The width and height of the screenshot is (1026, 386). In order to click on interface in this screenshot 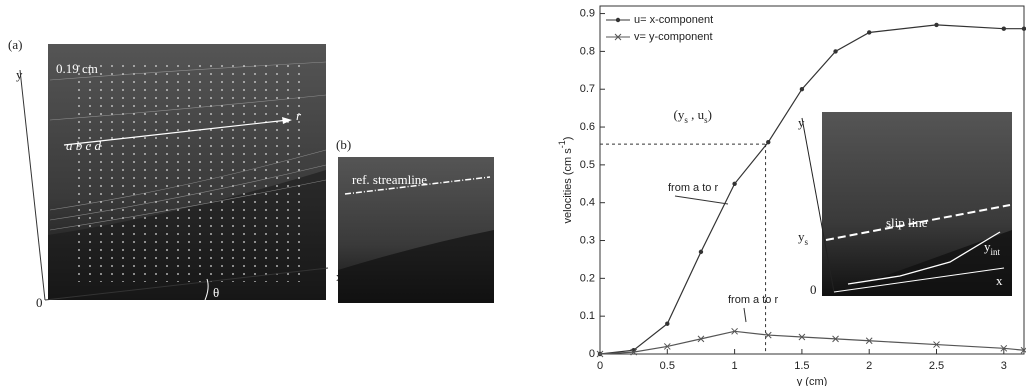, I will do `click(924, 258)`.